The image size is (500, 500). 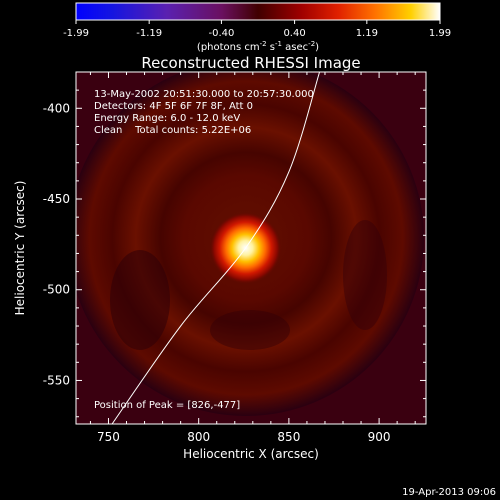 I want to click on annotation-detectors: Detectors: 4F 5F 6F 7F 8F, Att 0, so click(x=173, y=106).